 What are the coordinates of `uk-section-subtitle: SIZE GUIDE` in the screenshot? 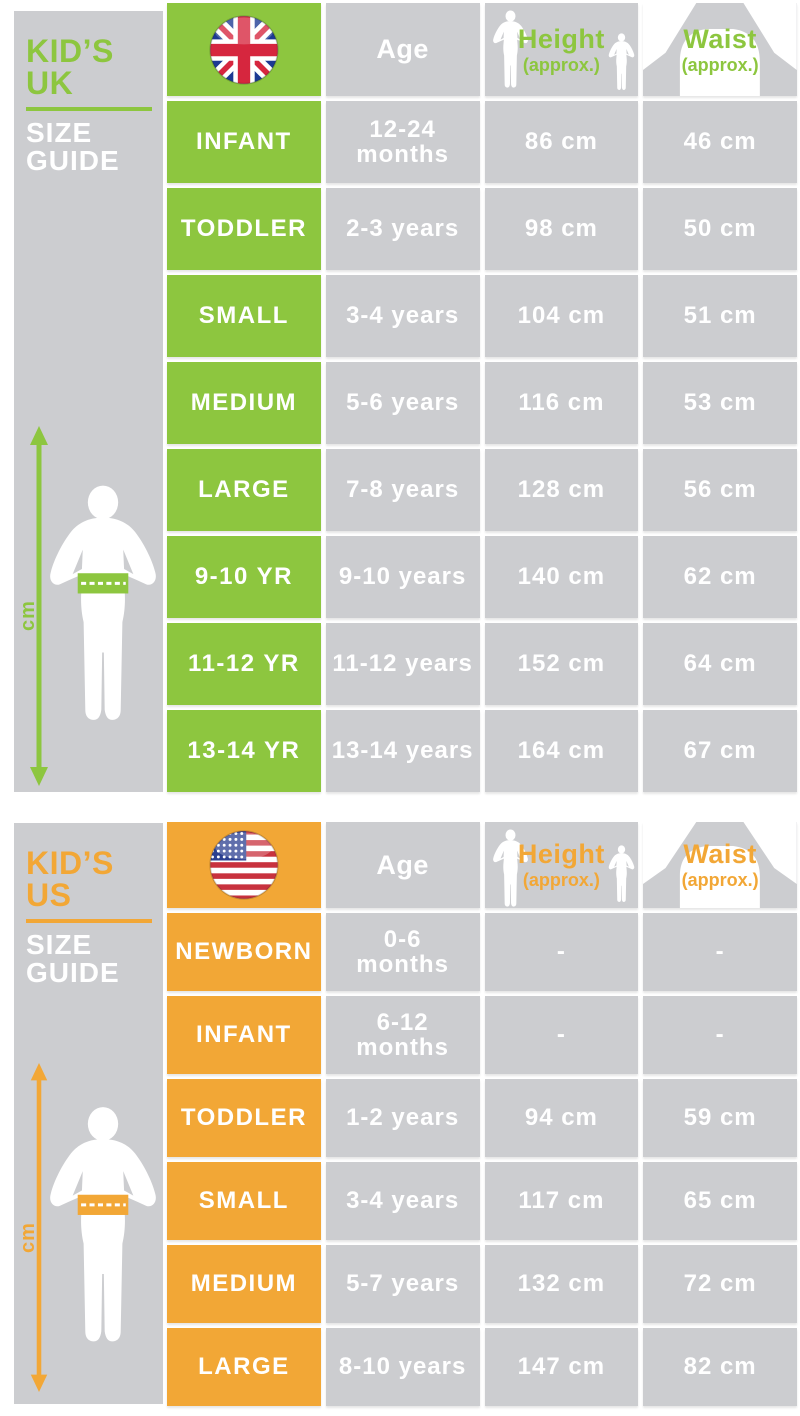 It's located at (73, 146).